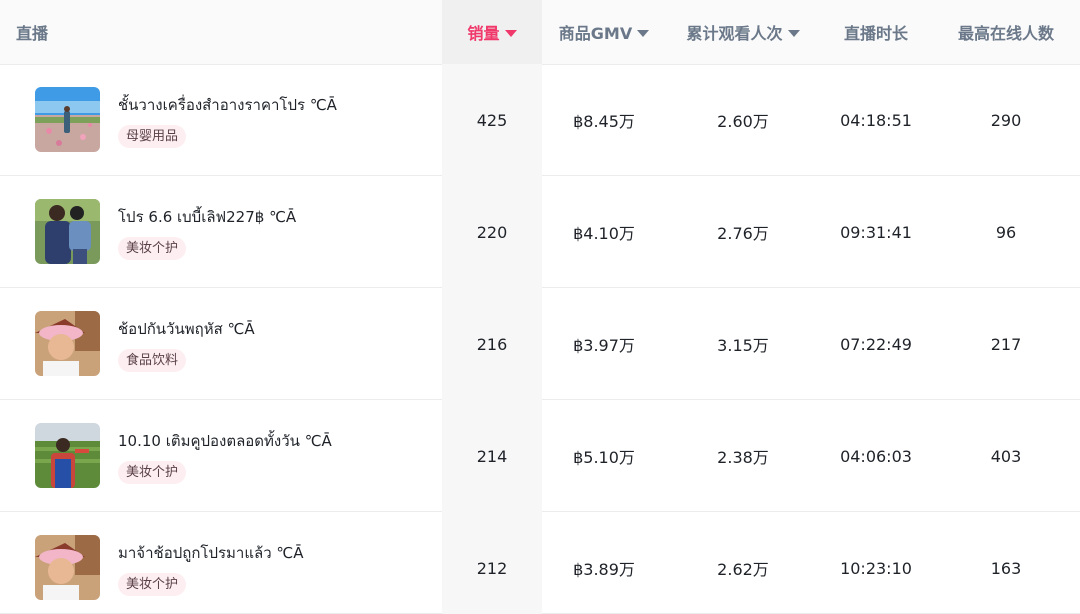 Image resolution: width=1080 pixels, height=614 pixels. What do you see at coordinates (876, 120) in the screenshot?
I see `duration-value: 04:18:51` at bounding box center [876, 120].